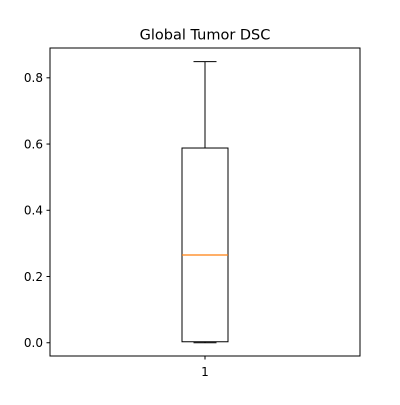 The width and height of the screenshot is (400, 405). What do you see at coordinates (33, 211) in the screenshot?
I see `y-tick-label: 0.4` at bounding box center [33, 211].